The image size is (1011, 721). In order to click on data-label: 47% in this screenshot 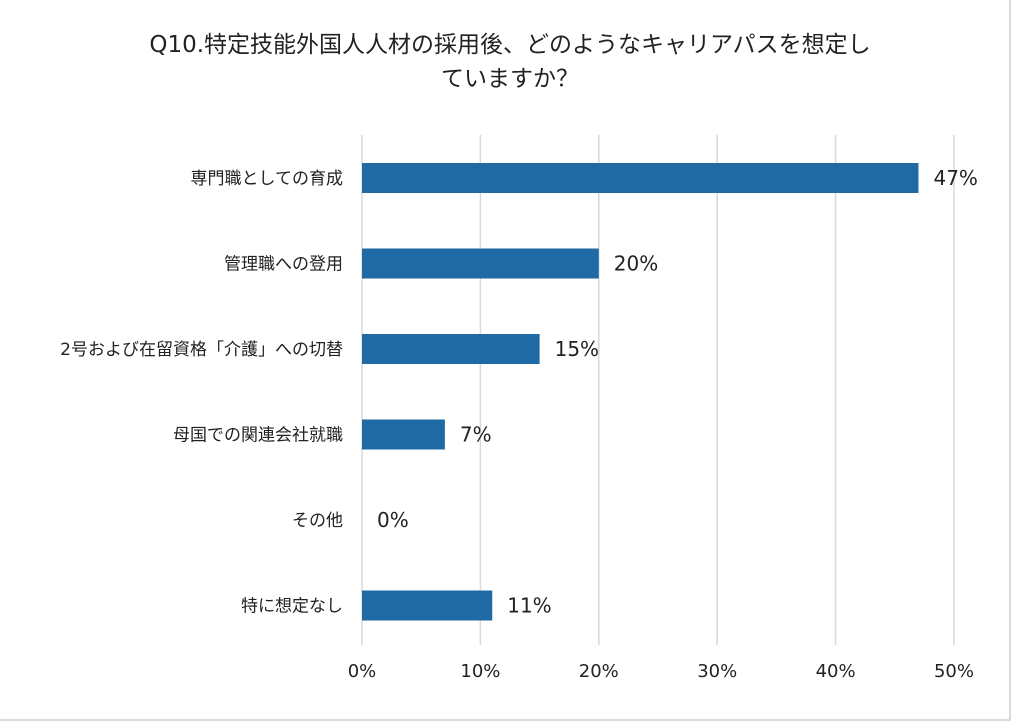, I will do `click(955, 178)`.